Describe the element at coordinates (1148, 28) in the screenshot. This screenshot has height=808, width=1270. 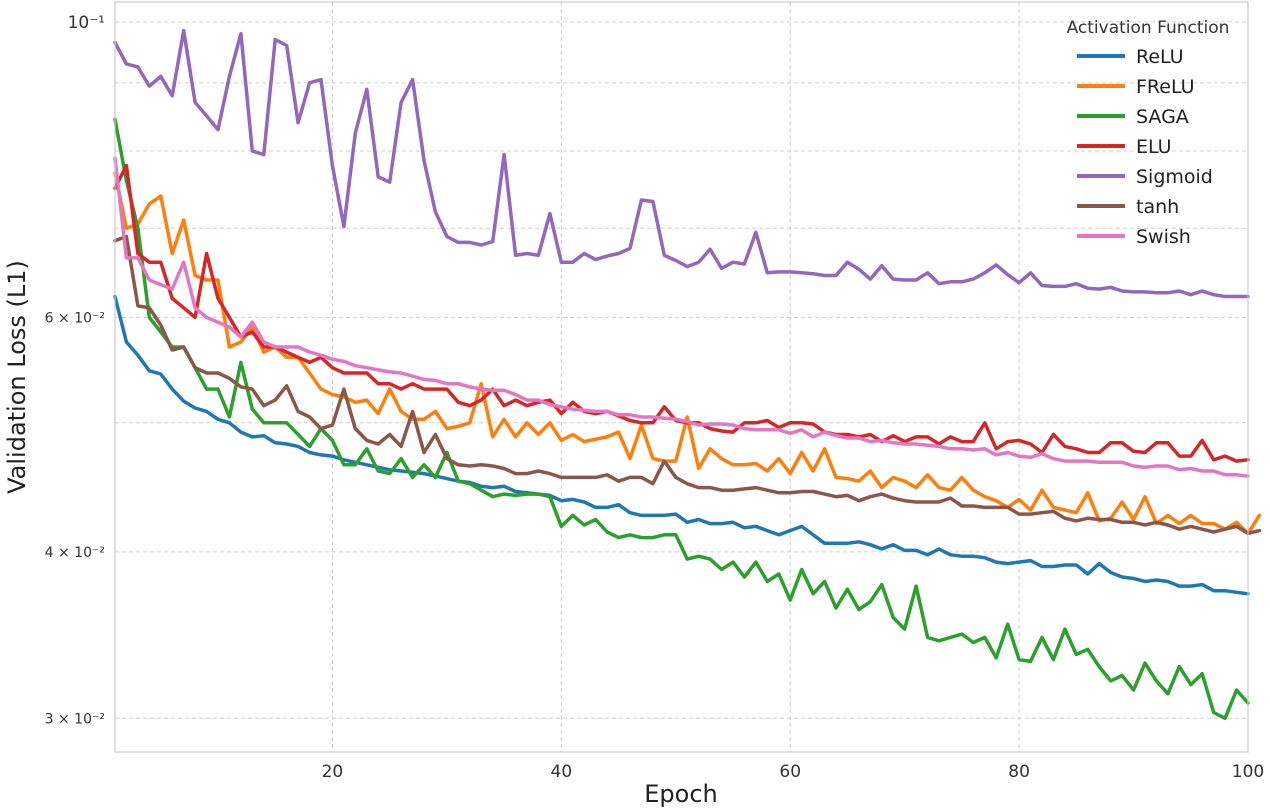
I see `legend-title: Activation Function` at that location.